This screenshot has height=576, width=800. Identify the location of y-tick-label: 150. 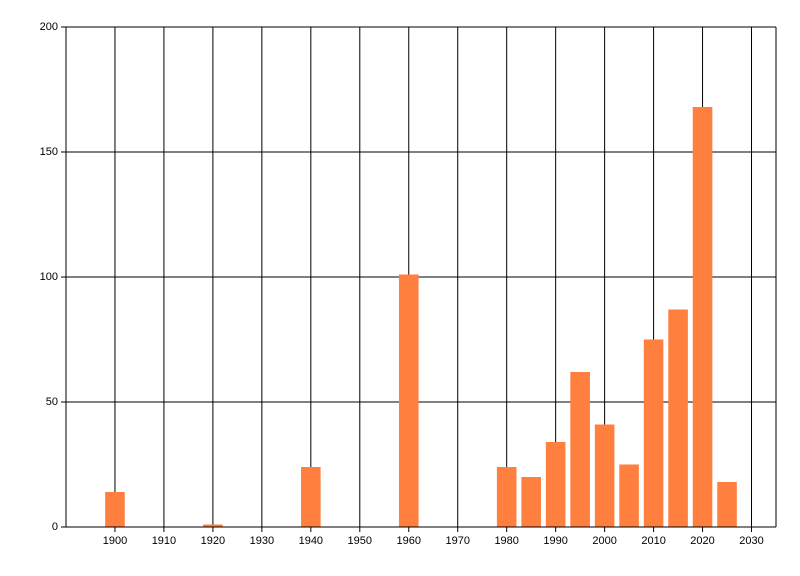
(49, 152).